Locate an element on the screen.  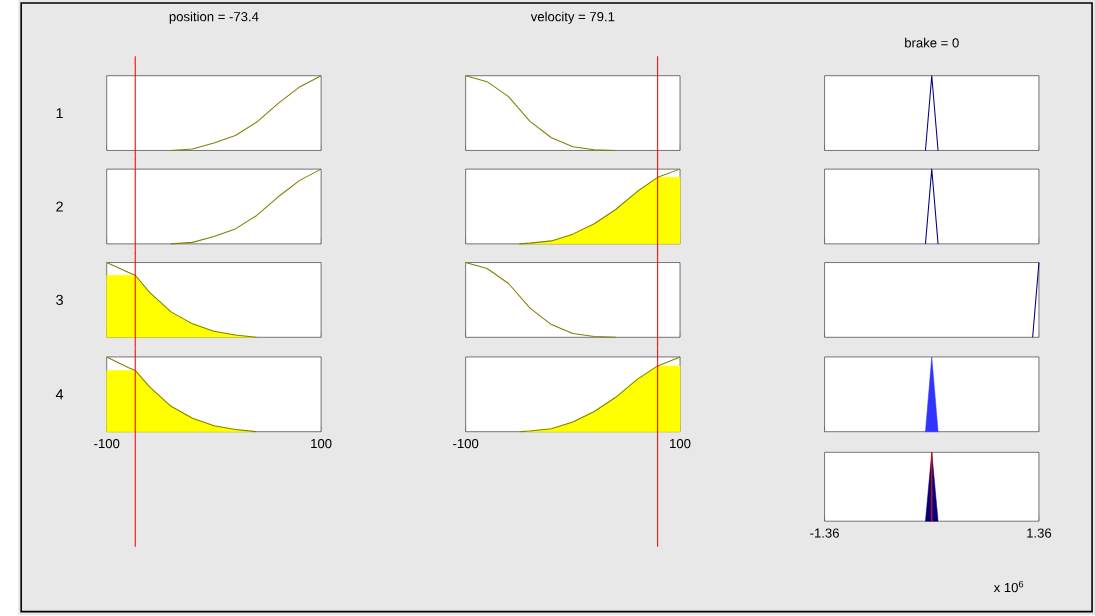
y-axis-title: 3 is located at coordinates (59, 300).